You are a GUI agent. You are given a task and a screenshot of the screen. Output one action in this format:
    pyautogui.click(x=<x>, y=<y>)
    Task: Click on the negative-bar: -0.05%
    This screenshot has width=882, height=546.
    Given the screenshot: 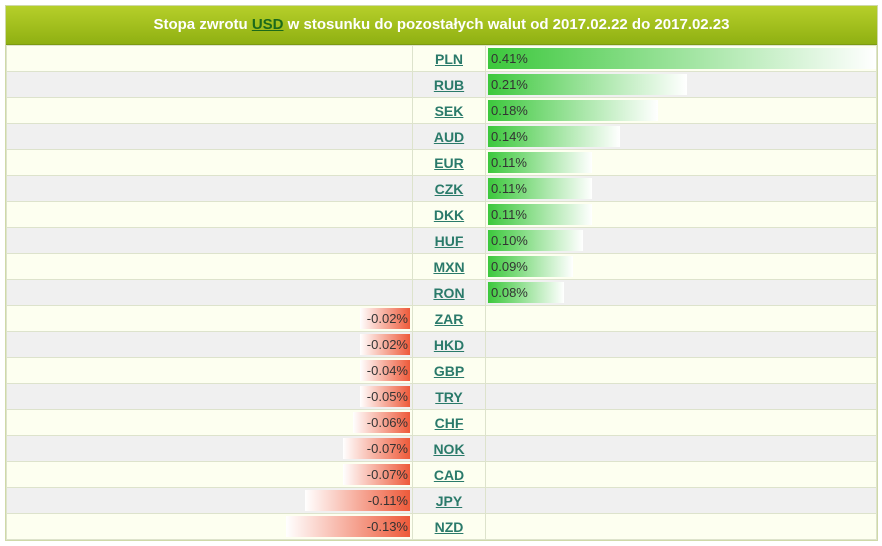 What is the action you would take?
    pyautogui.click(x=385, y=396)
    